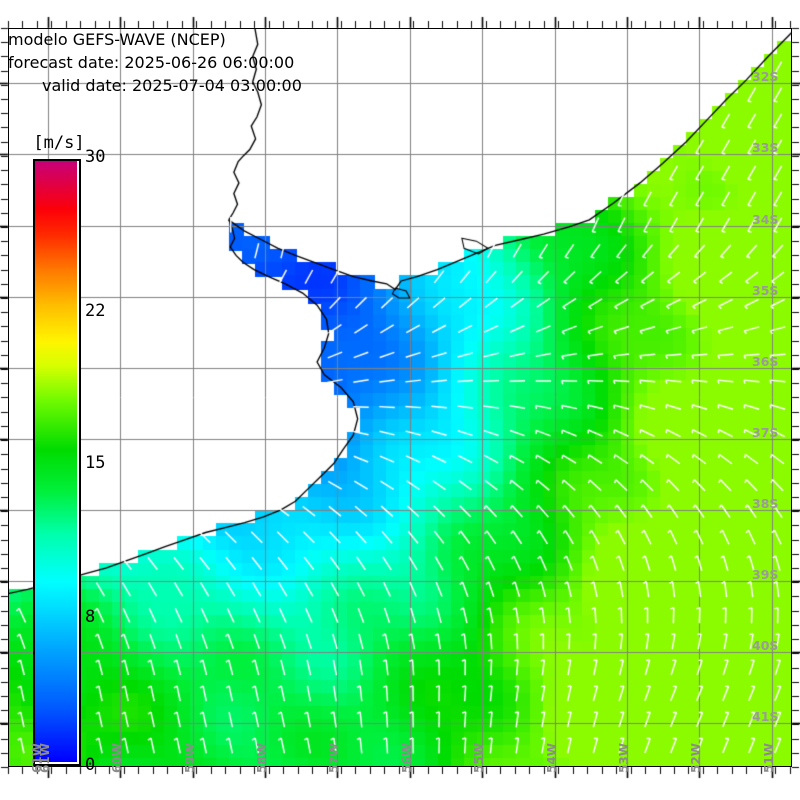  I want to click on colorbar-tick-22: 22, so click(95, 311).